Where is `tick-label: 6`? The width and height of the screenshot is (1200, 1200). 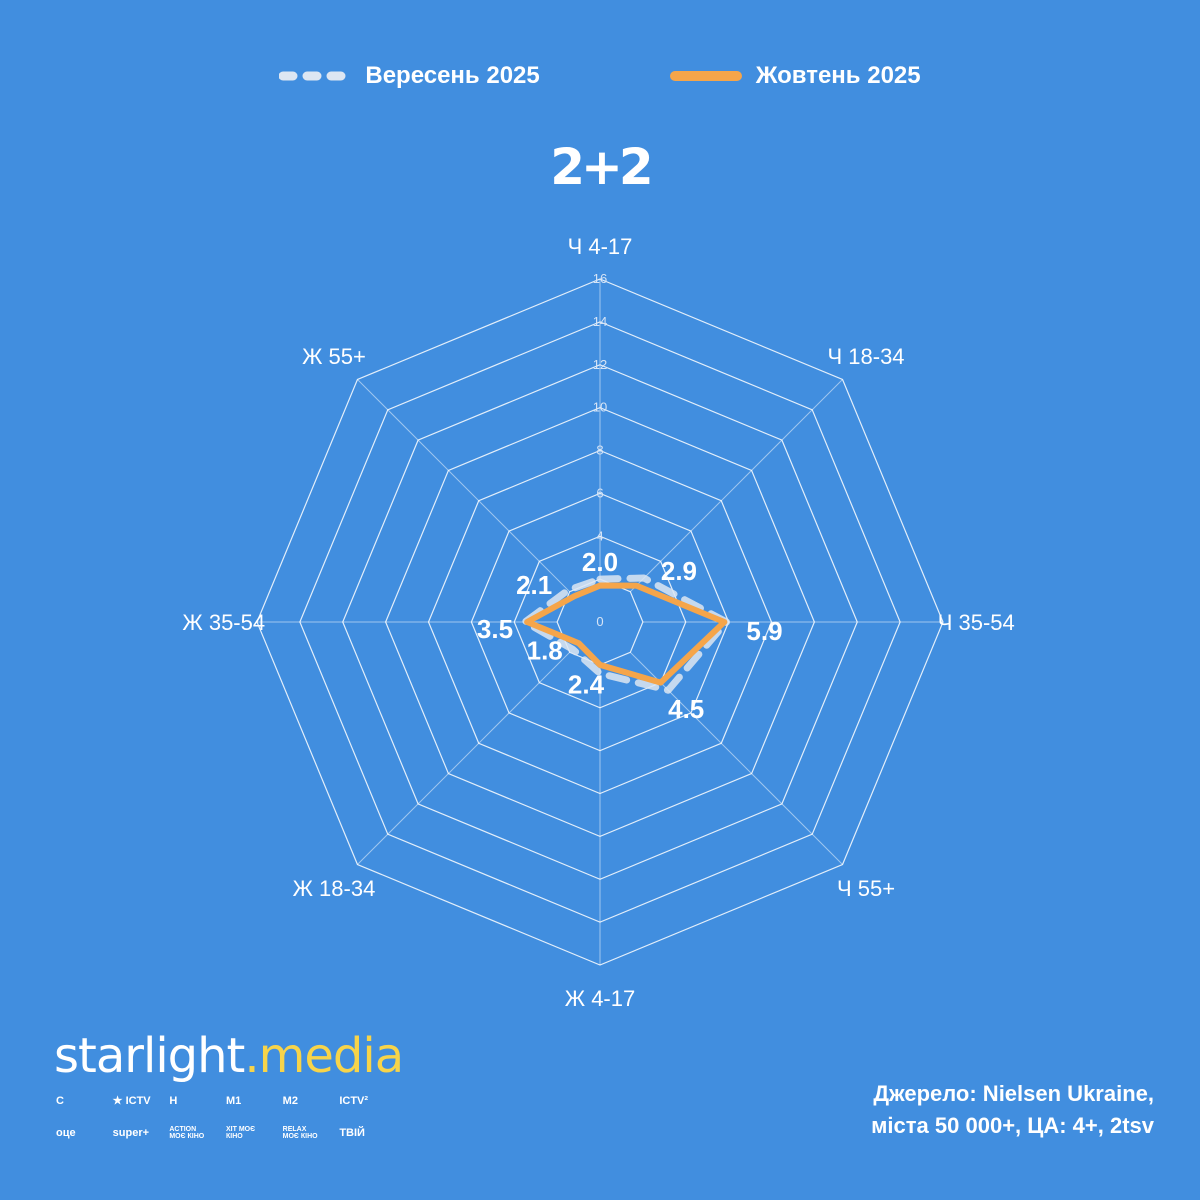
tick-label: 6 is located at coordinates (599, 492).